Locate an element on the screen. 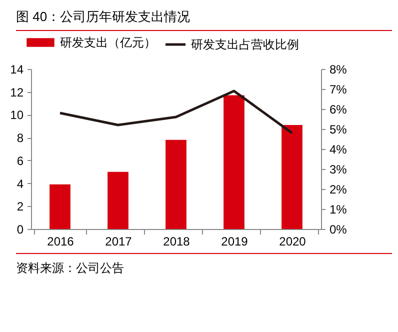 The width and height of the screenshot is (398, 332). y2-tick-label: 8% is located at coordinates (339, 69).